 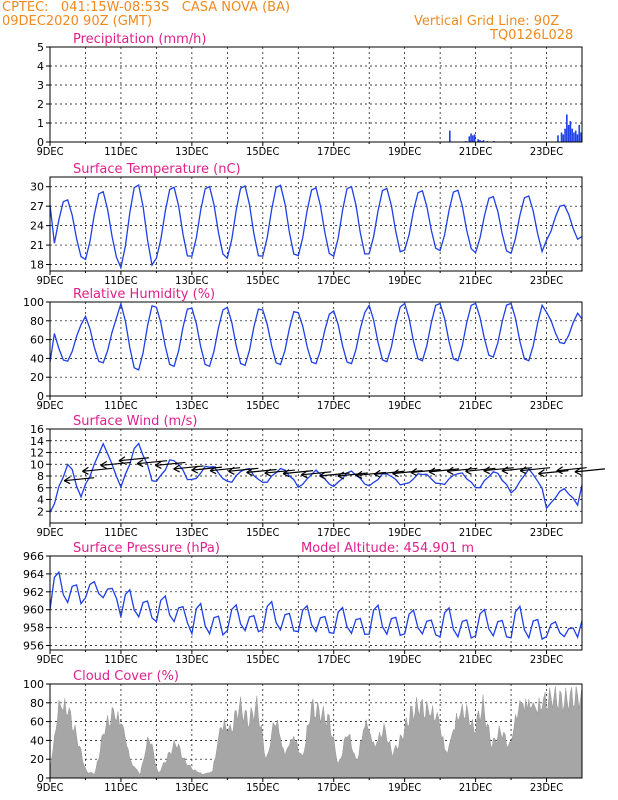 I want to click on y-tick-label: 3, so click(x=40, y=85).